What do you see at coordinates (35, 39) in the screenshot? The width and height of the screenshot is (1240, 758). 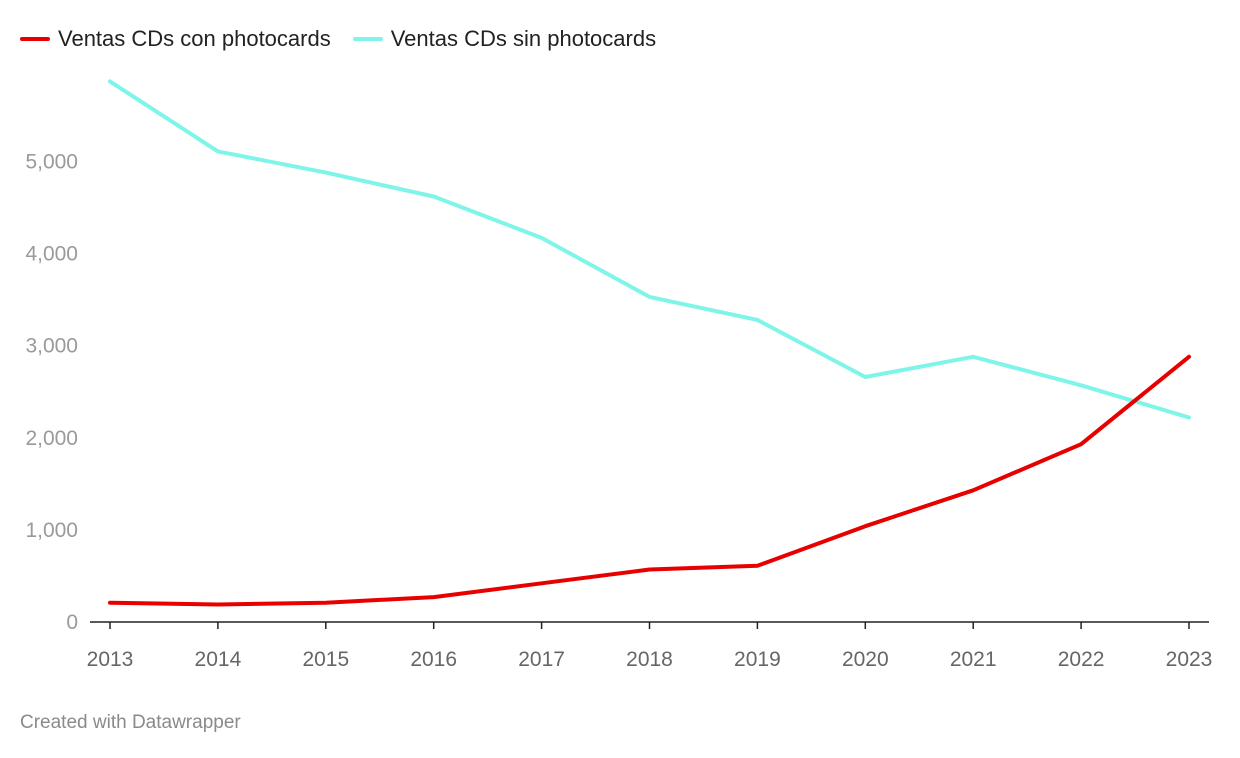 I see `legend-swatch-red` at bounding box center [35, 39].